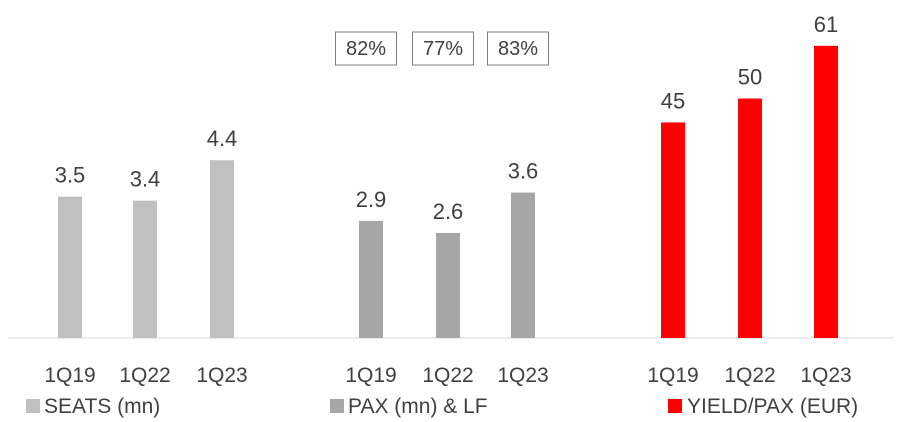 The image size is (901, 422). I want to click on data-label: 3.6, so click(523, 171).